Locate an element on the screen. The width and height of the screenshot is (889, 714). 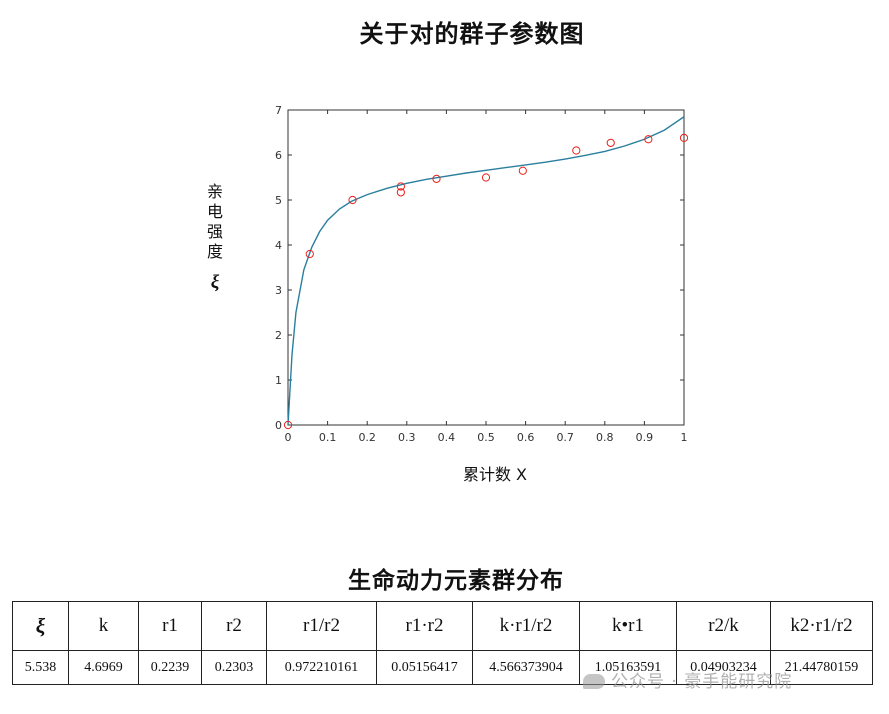
x-tick-label: 0.3 is located at coordinates (407, 437).